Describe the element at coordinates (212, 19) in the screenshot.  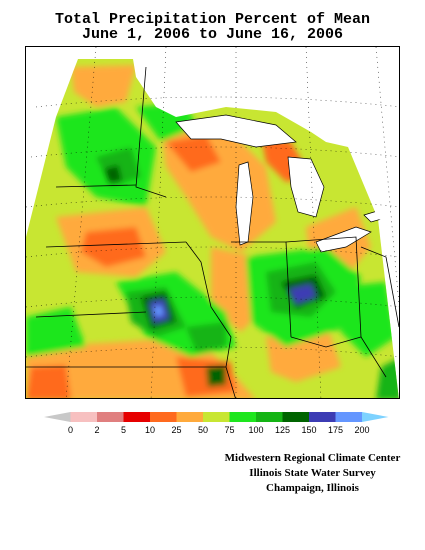
I see `map-title-line-1: Total Precipitation Percent of Mean` at that location.